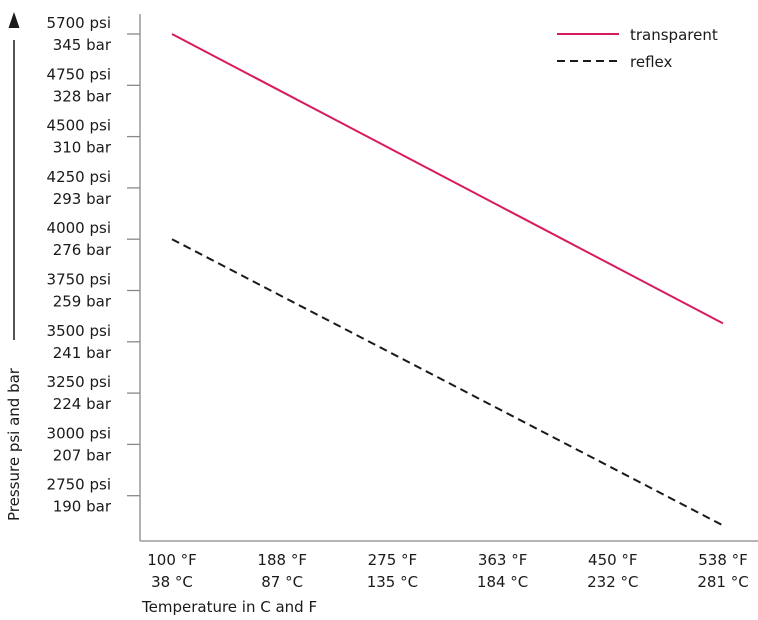 The image size is (758, 620). Describe the element at coordinates (392, 582) in the screenshot. I see `x-tick-label-c: 135 °C` at that location.